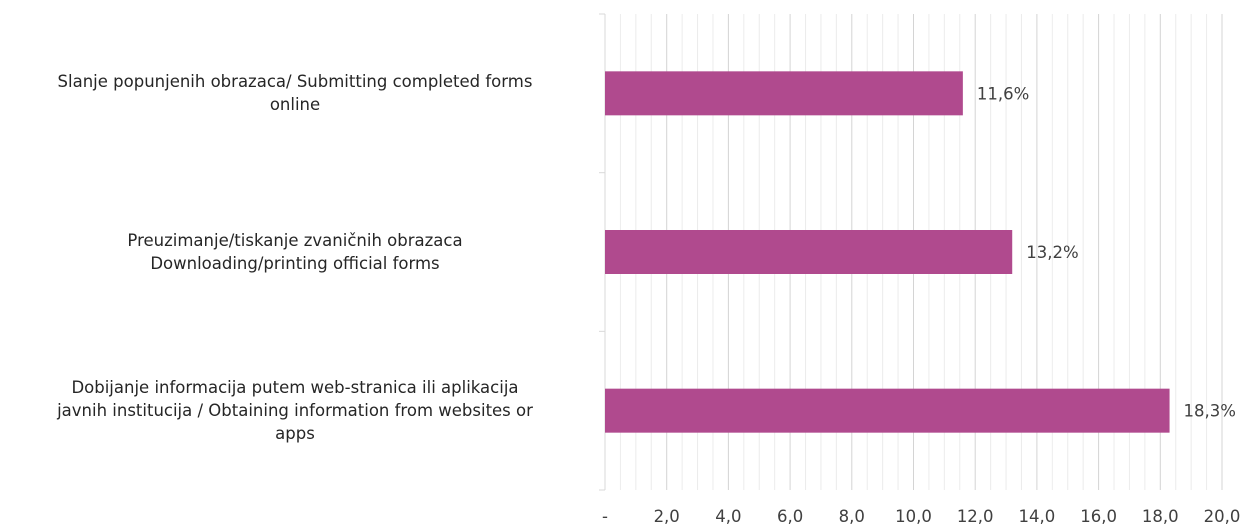 This screenshot has height=529, width=1251. I want to click on x-tick-label: 8,0, so click(852, 516).